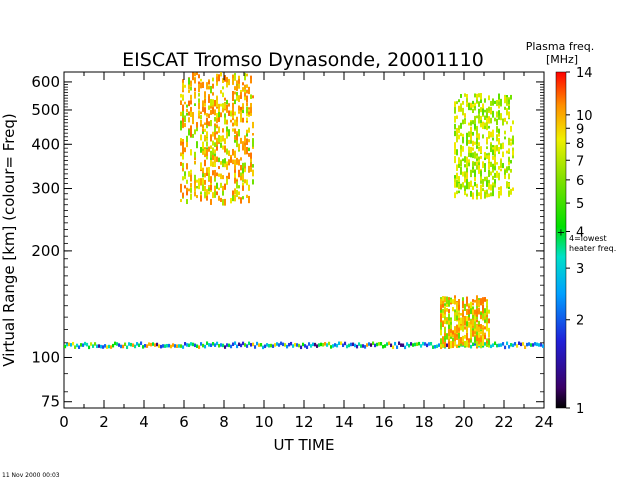 The height and width of the screenshot is (480, 640). What do you see at coordinates (224, 422) in the screenshot?
I see `x-tick-label: 8` at bounding box center [224, 422].